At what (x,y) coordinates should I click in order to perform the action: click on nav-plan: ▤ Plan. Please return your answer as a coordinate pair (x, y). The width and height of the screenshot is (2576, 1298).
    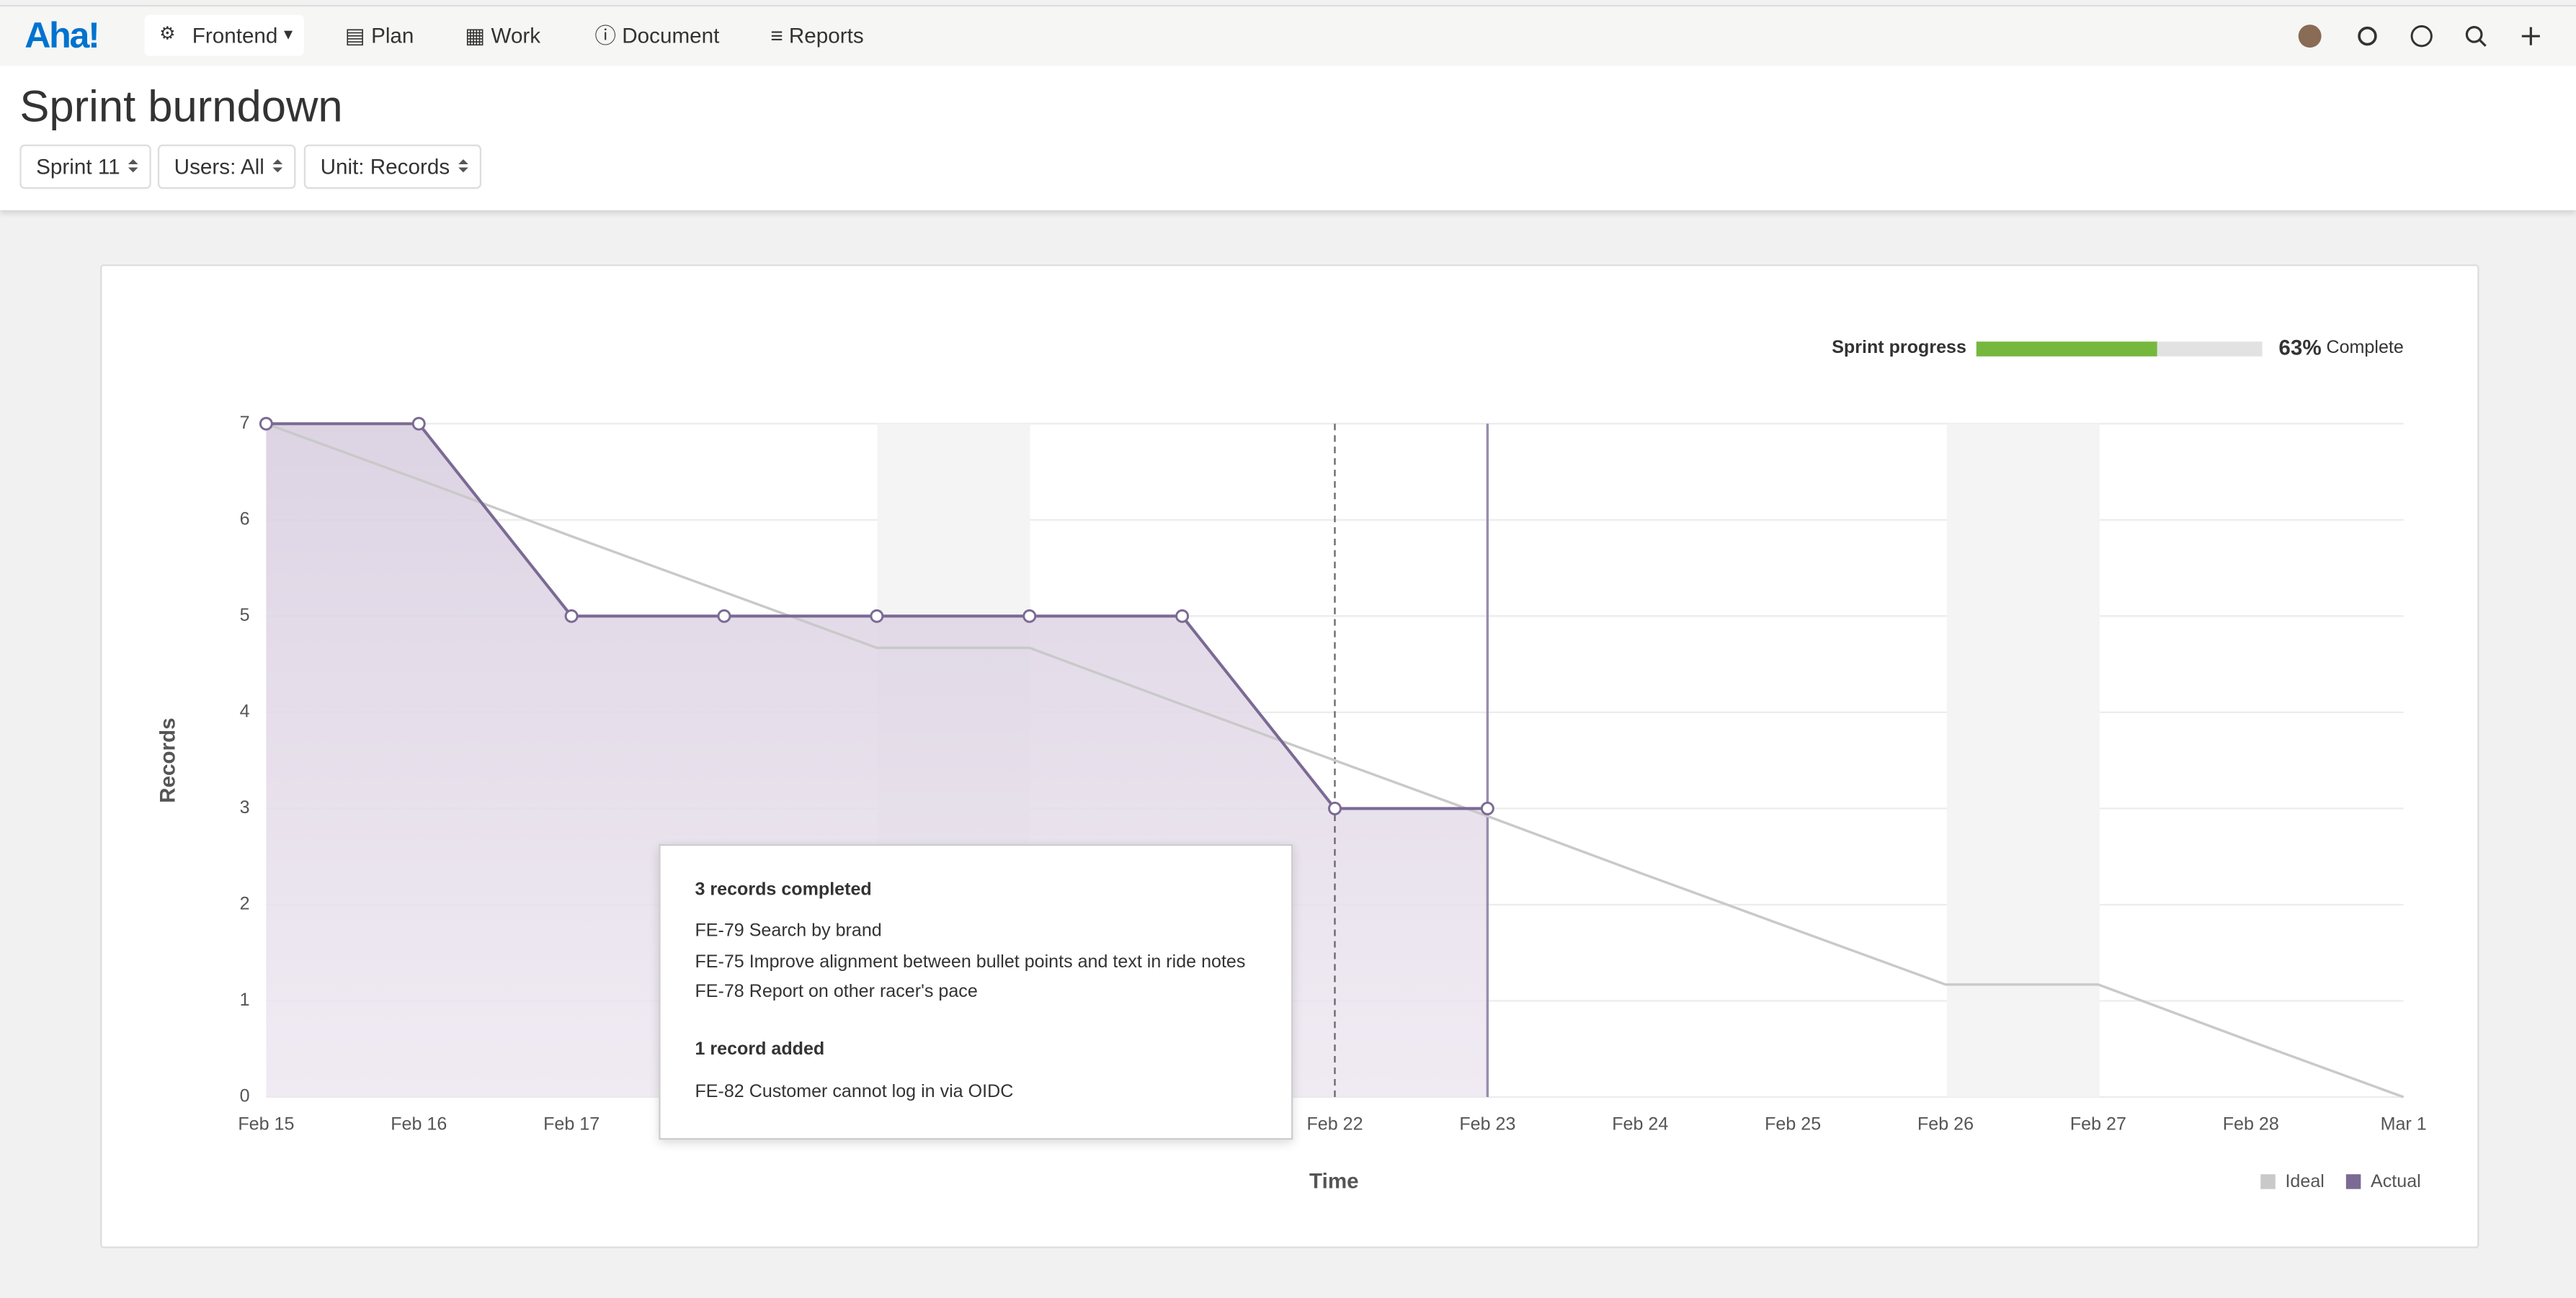
    Looking at the image, I should click on (379, 35).